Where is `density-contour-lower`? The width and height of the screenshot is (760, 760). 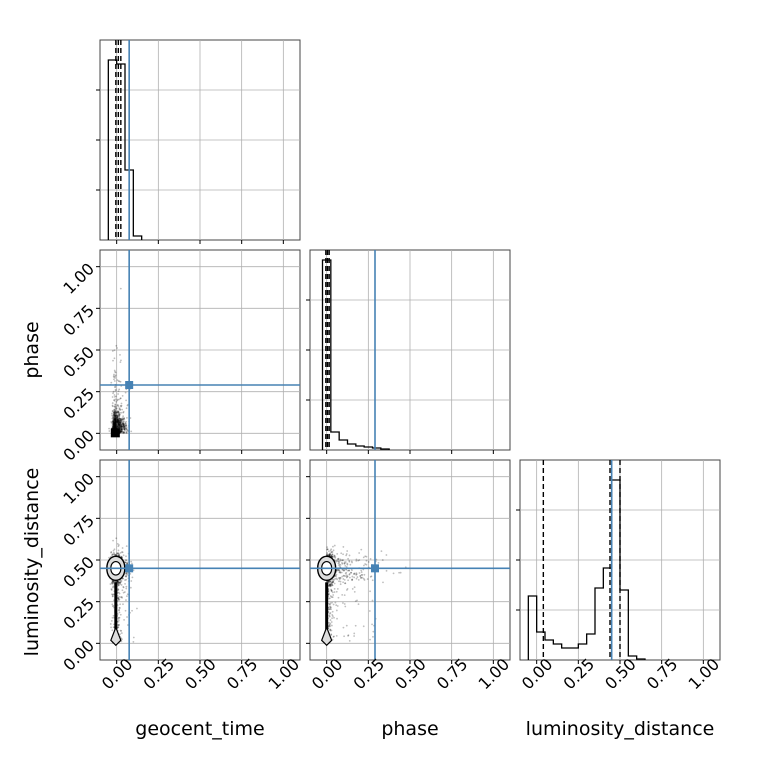 density-contour-lower is located at coordinates (326, 636).